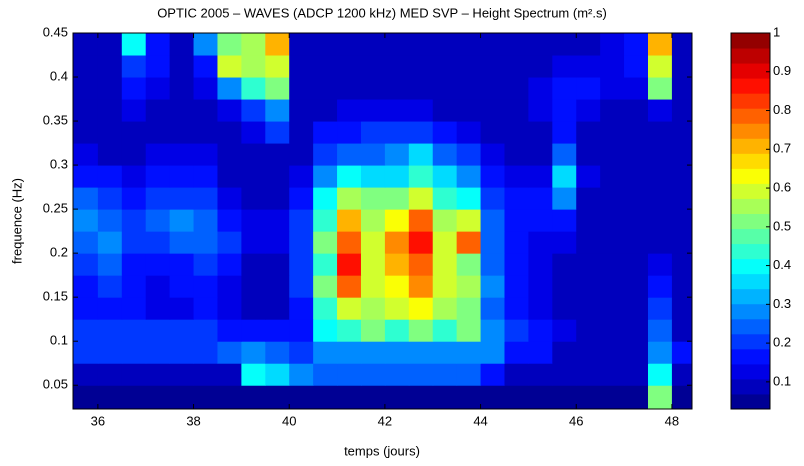  Describe the element at coordinates (16, 221) in the screenshot. I see `y-axis-label: frequence (Hz)` at that location.